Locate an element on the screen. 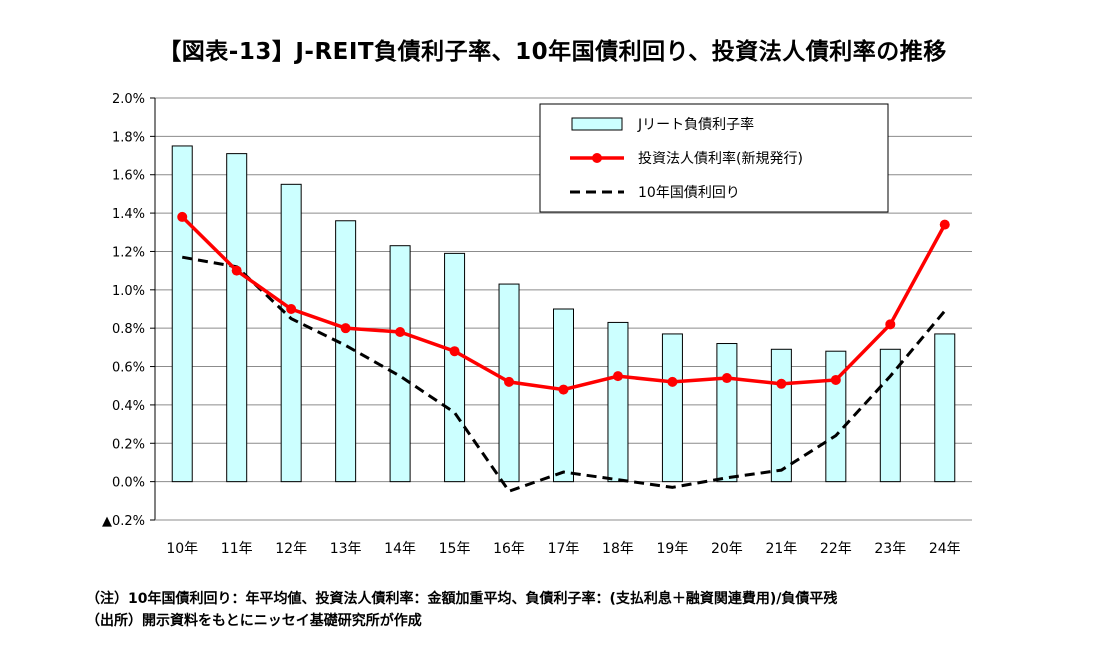 This screenshot has height=662, width=1105. x-tick-label: 16年 is located at coordinates (509, 549).